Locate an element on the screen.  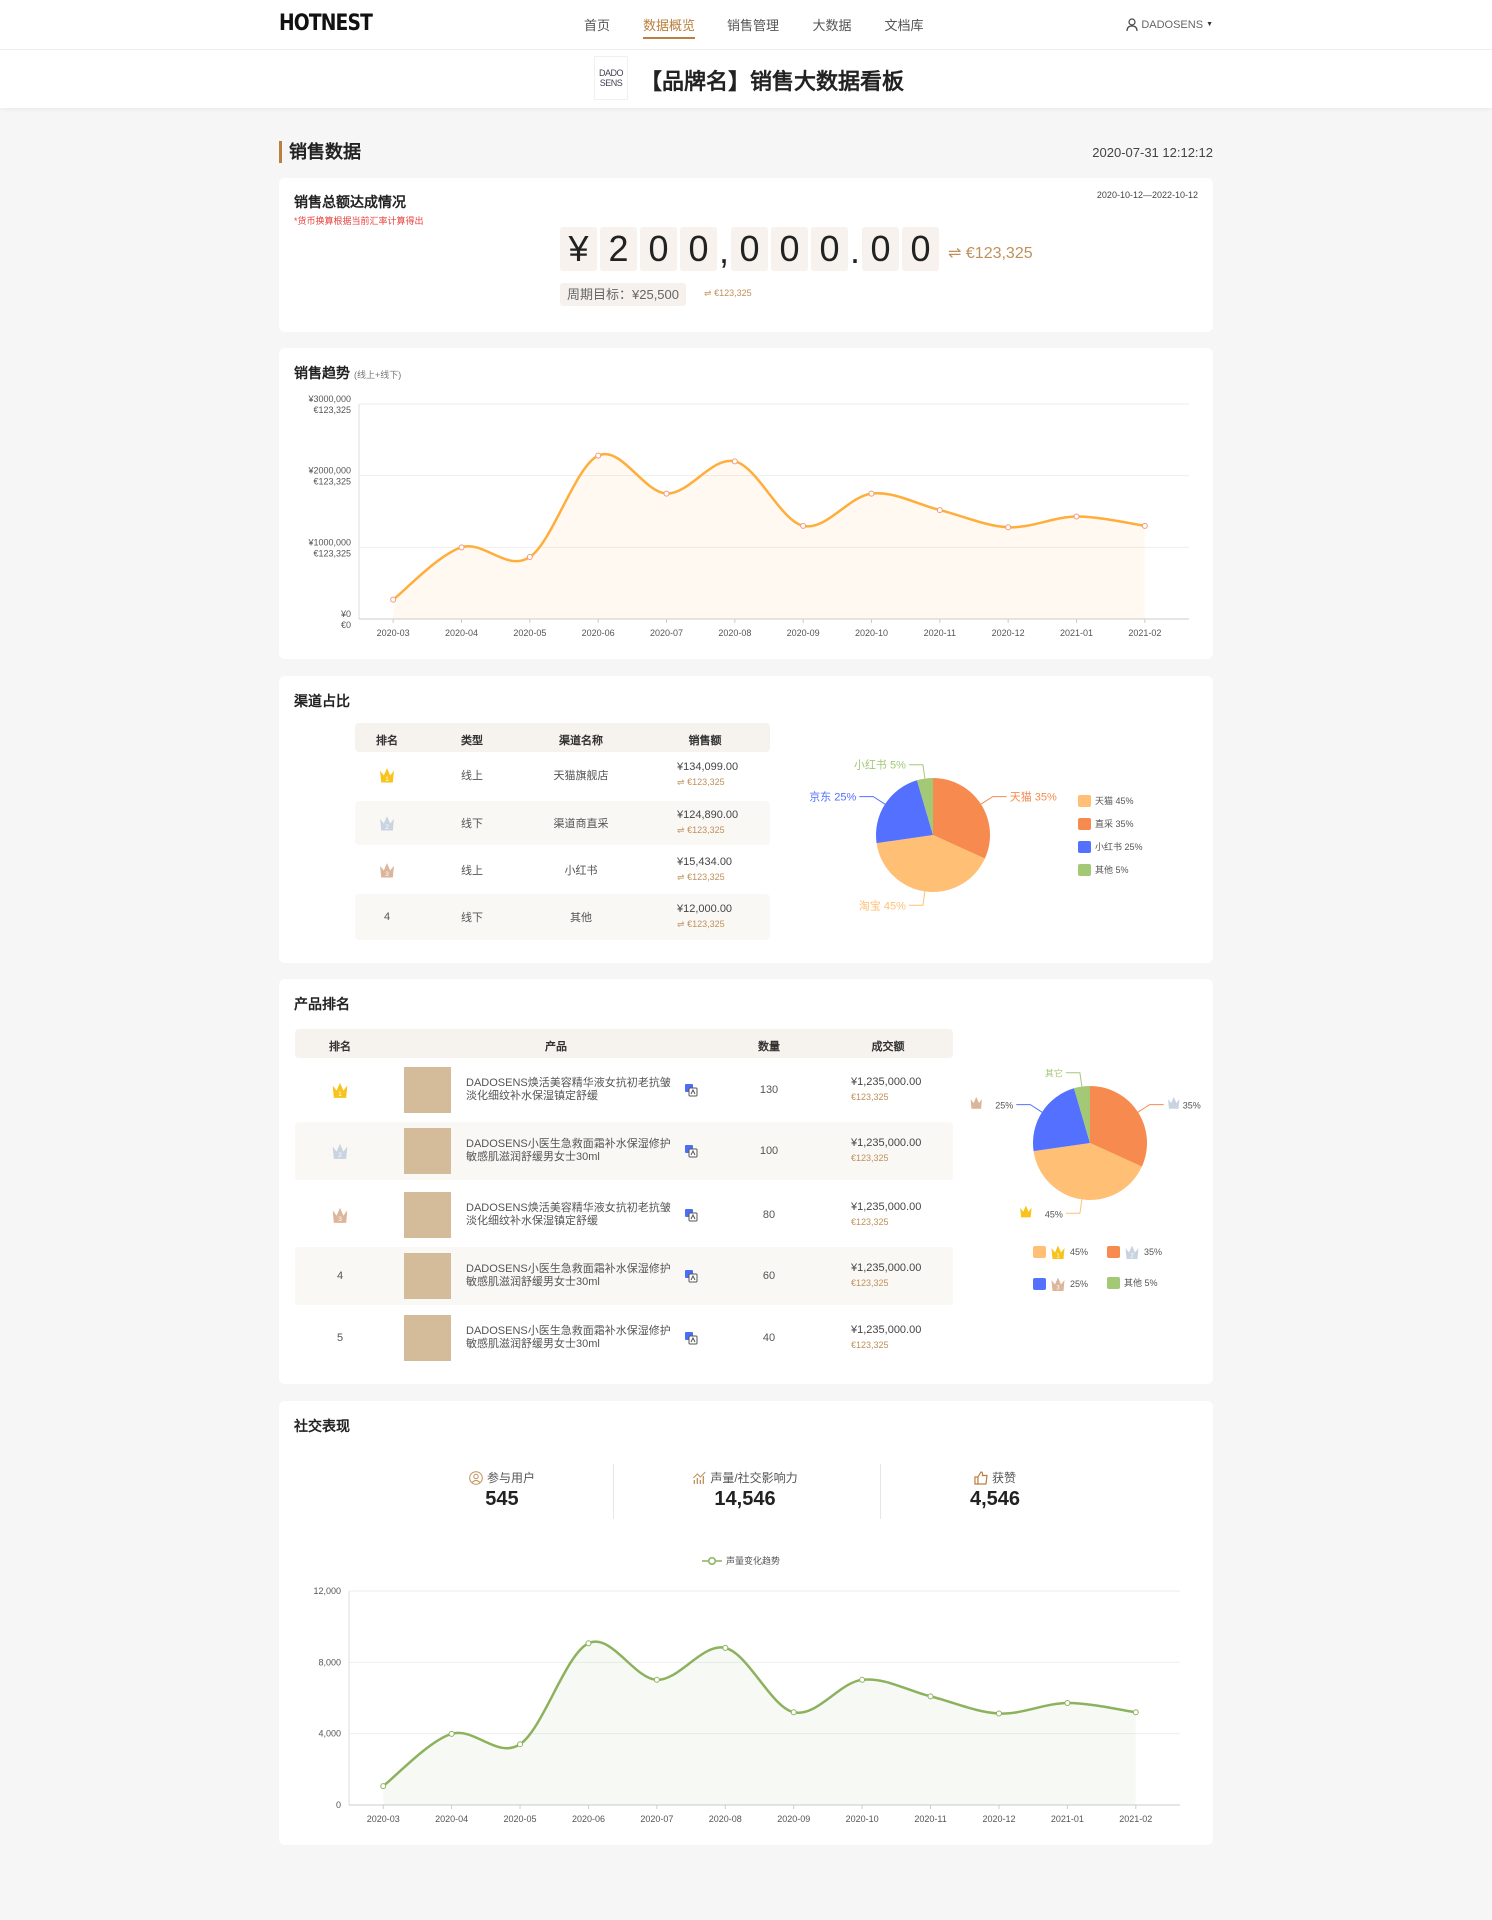
stat-value: 4,546 is located at coordinates (995, 1499).